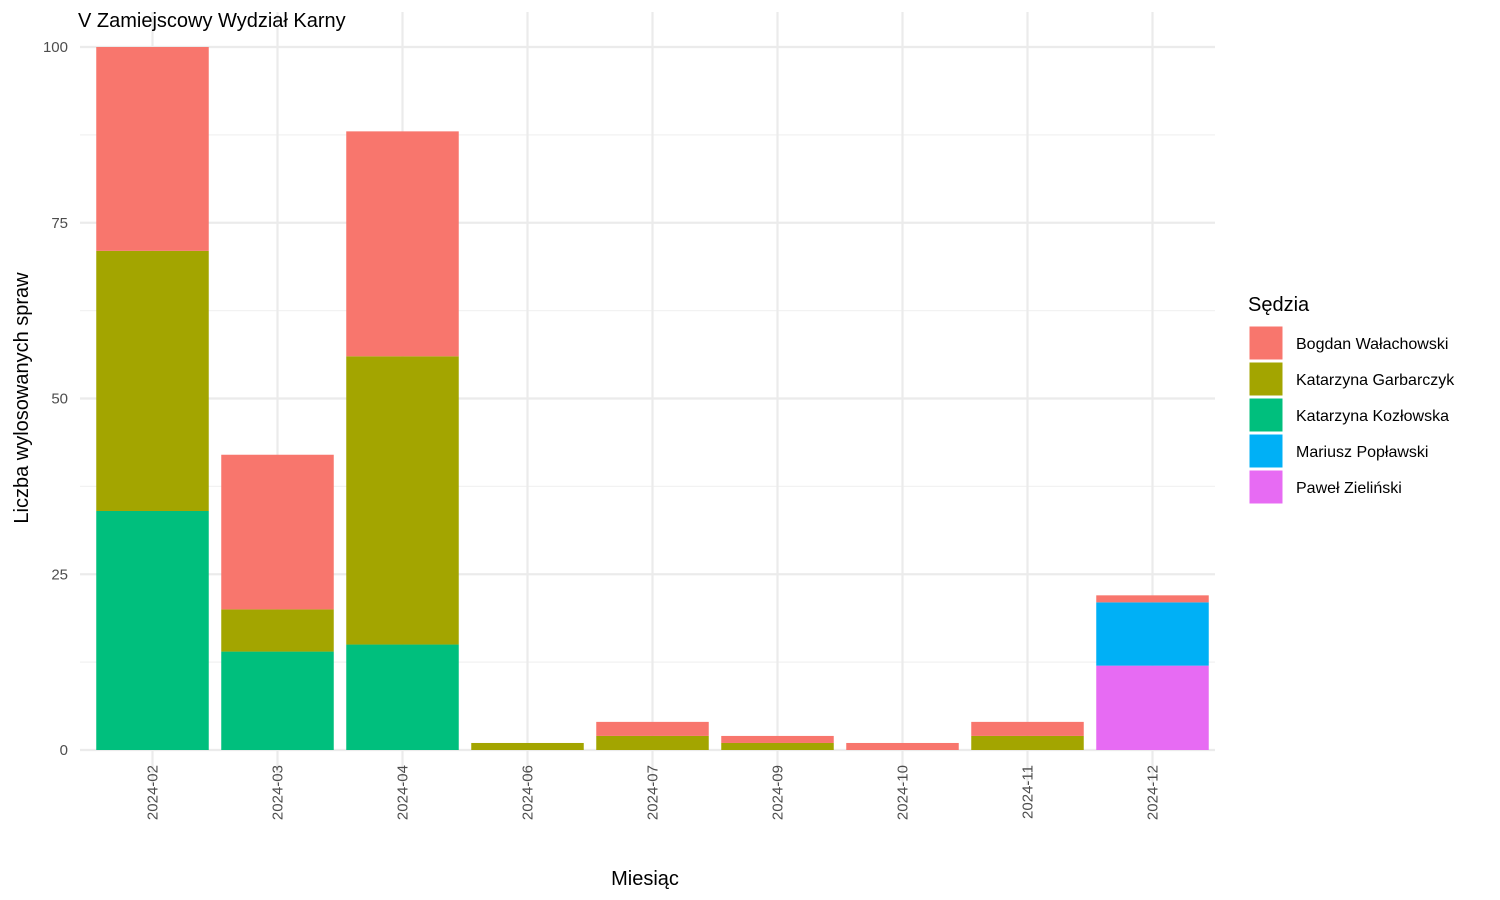 The image size is (1500, 900). What do you see at coordinates (903, 792) in the screenshot?
I see `x-tick-label: 2024-10` at bounding box center [903, 792].